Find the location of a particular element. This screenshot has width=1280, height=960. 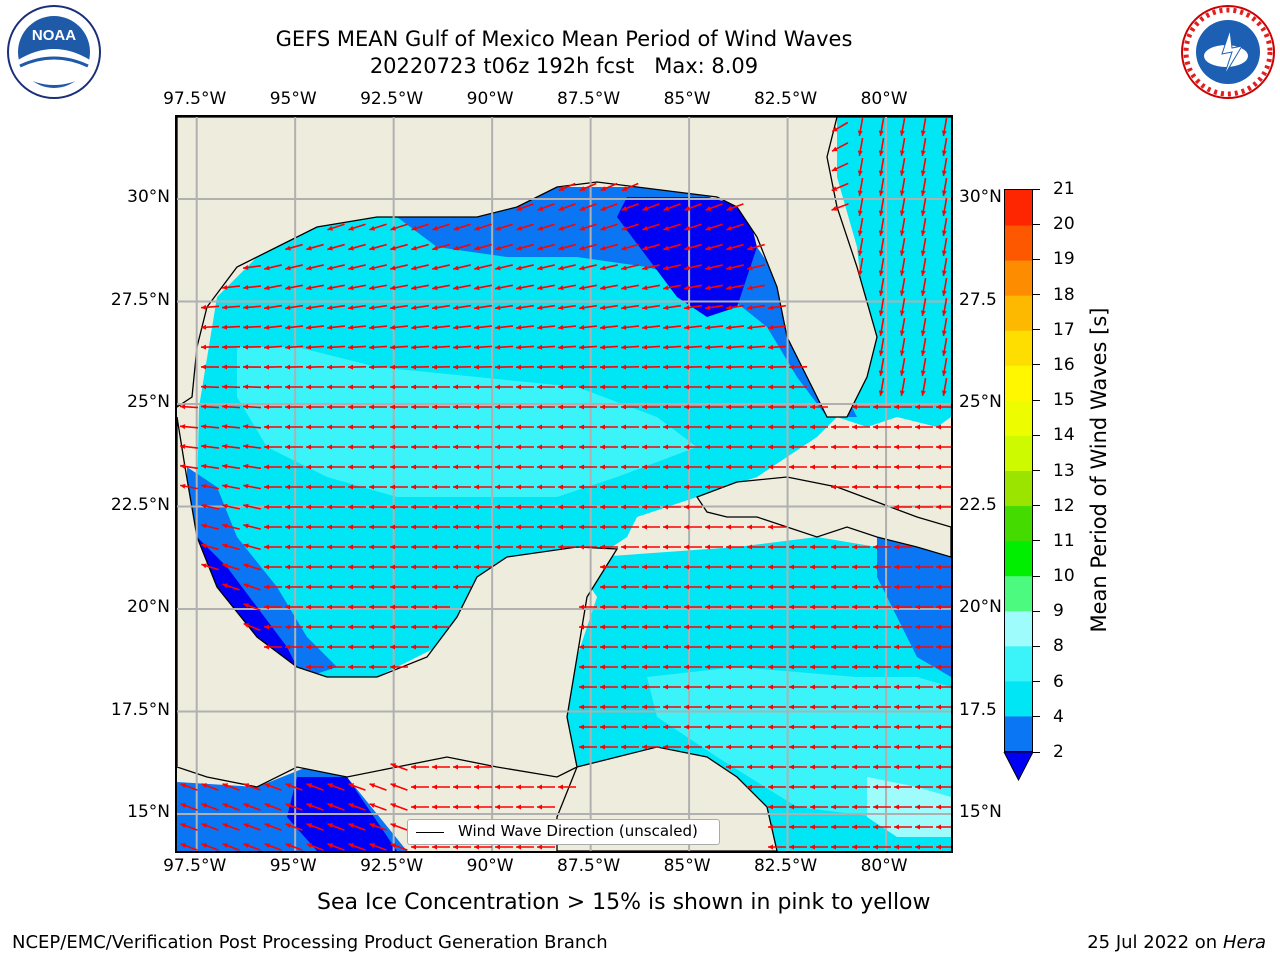

colorbar-swatch is located at coordinates (1018, 488).